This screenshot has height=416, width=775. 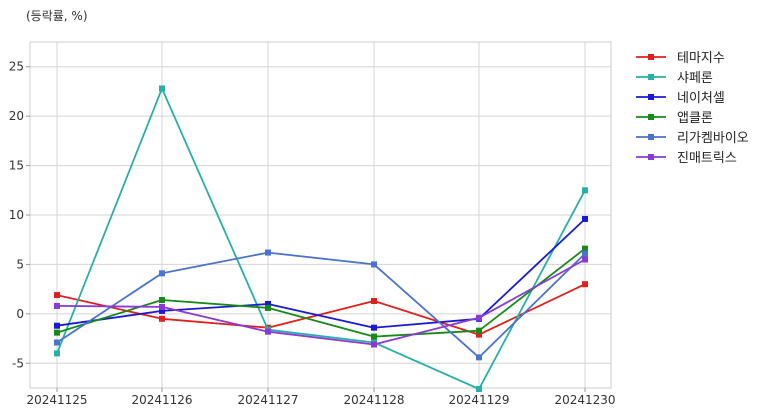 I want to click on legend-item: 앱클론, so click(x=674, y=118).